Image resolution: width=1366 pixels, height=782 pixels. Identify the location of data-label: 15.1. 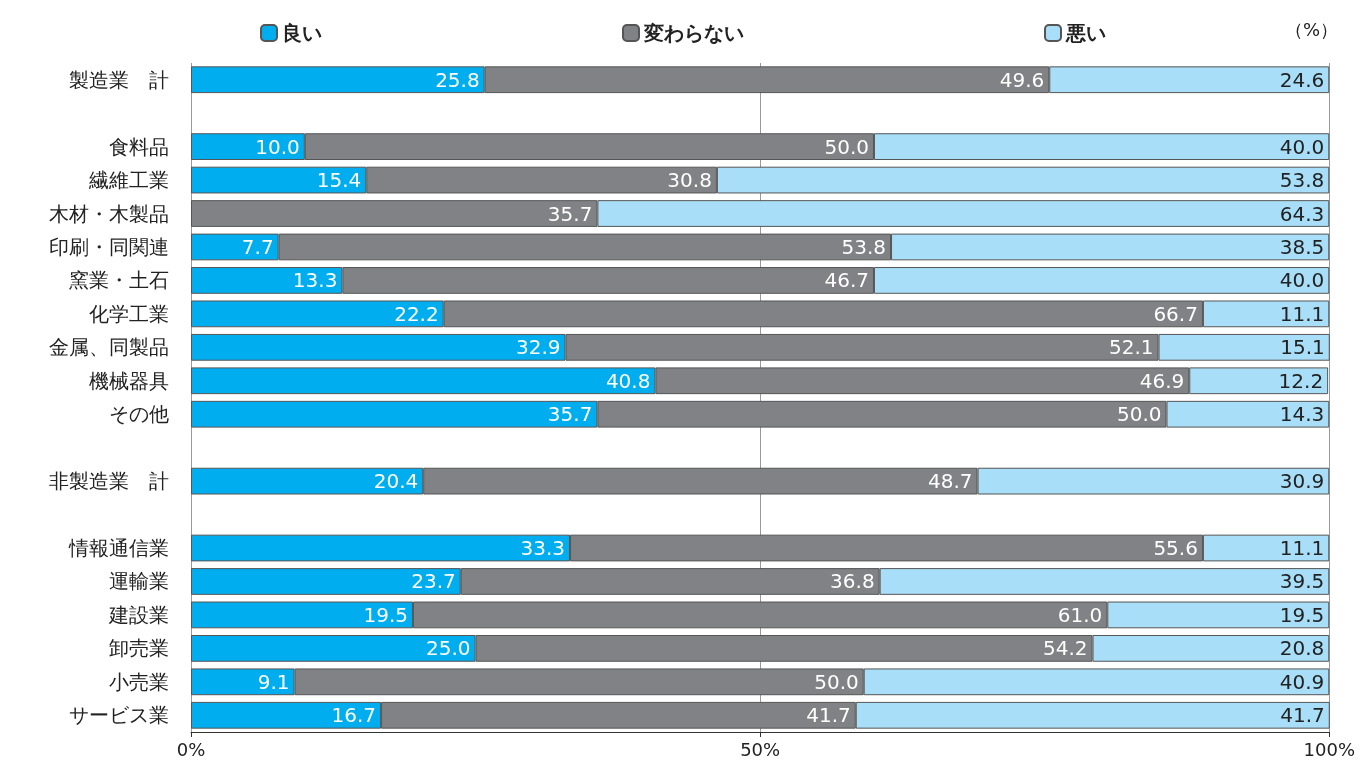
(1302, 347).